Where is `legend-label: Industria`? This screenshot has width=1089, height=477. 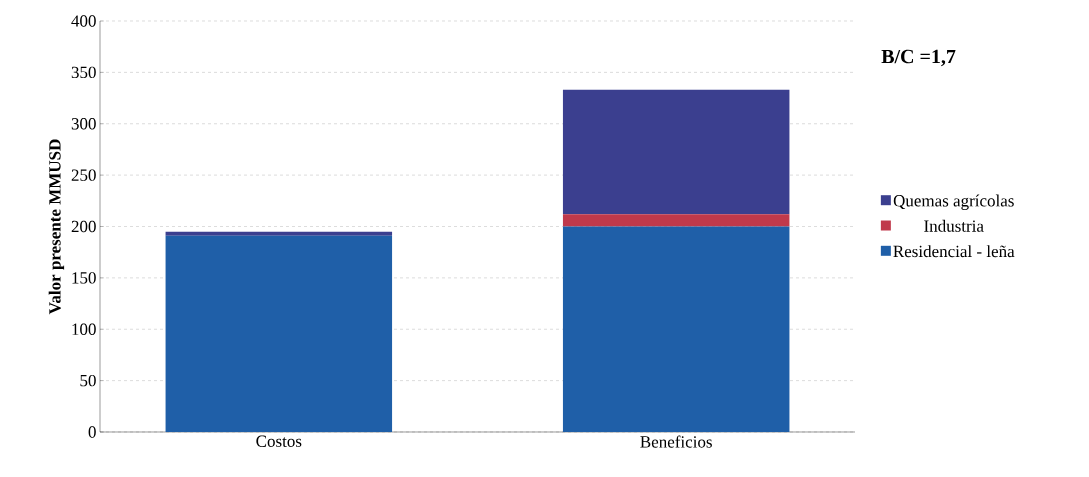 legend-label: Industria is located at coordinates (954, 225).